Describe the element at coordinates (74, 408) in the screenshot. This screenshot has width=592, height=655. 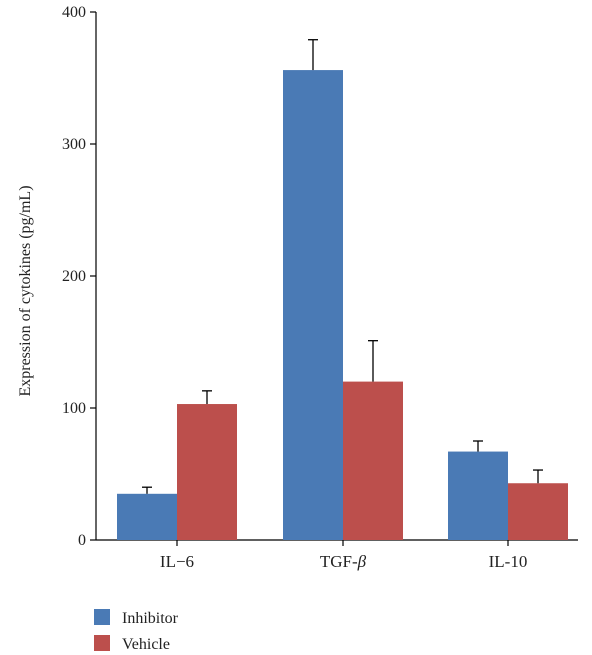
I see `y-tick-label: 100` at that location.